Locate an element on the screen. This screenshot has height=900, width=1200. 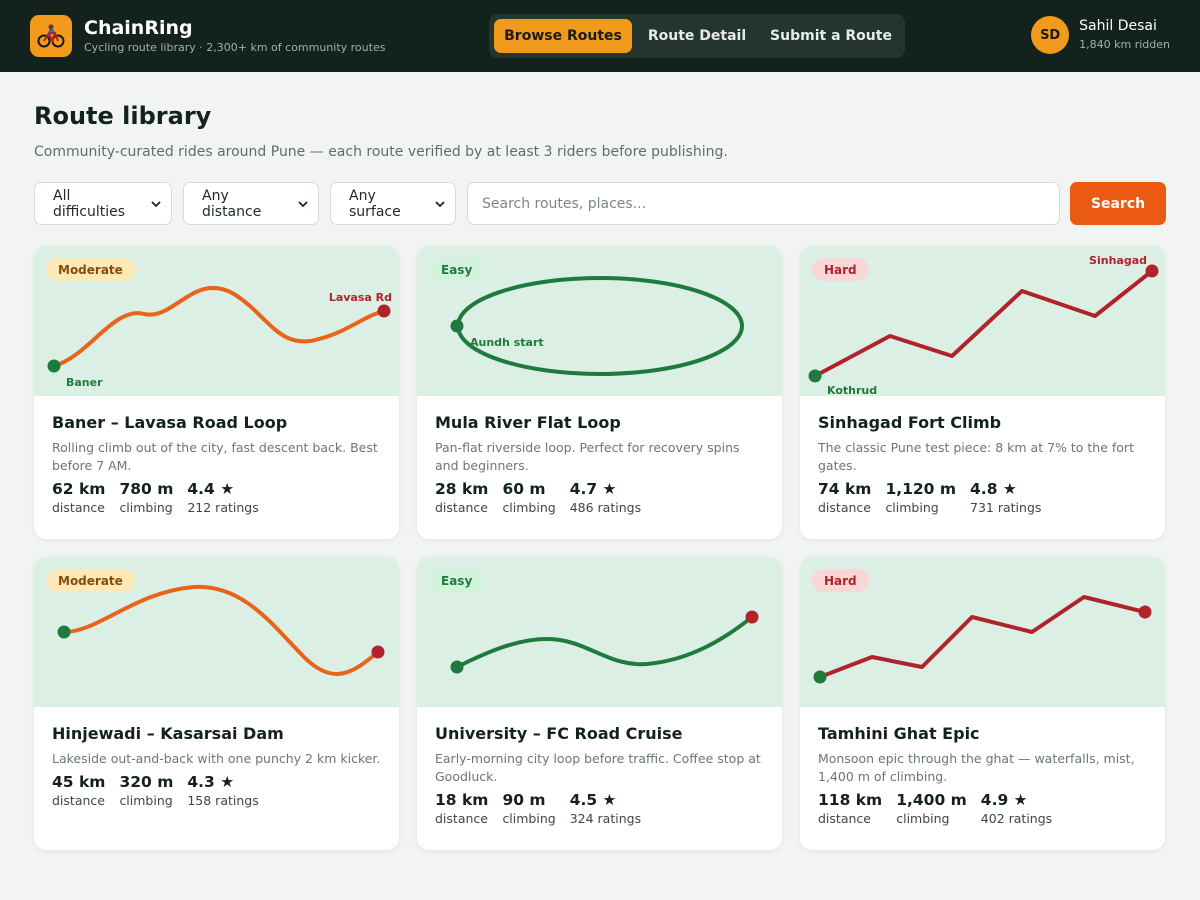
route-title: University – FC Road Cruise is located at coordinates (559, 733).